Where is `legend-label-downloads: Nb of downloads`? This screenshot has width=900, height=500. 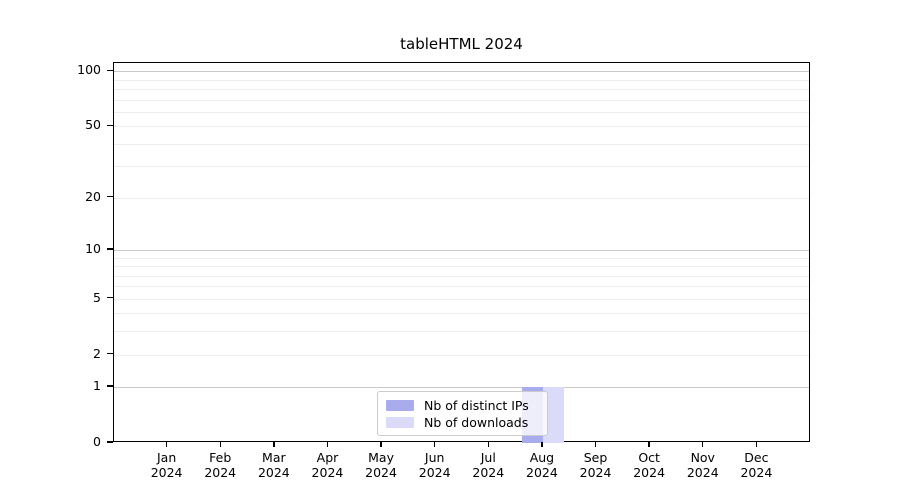 legend-label-downloads: Nb of downloads is located at coordinates (476, 422).